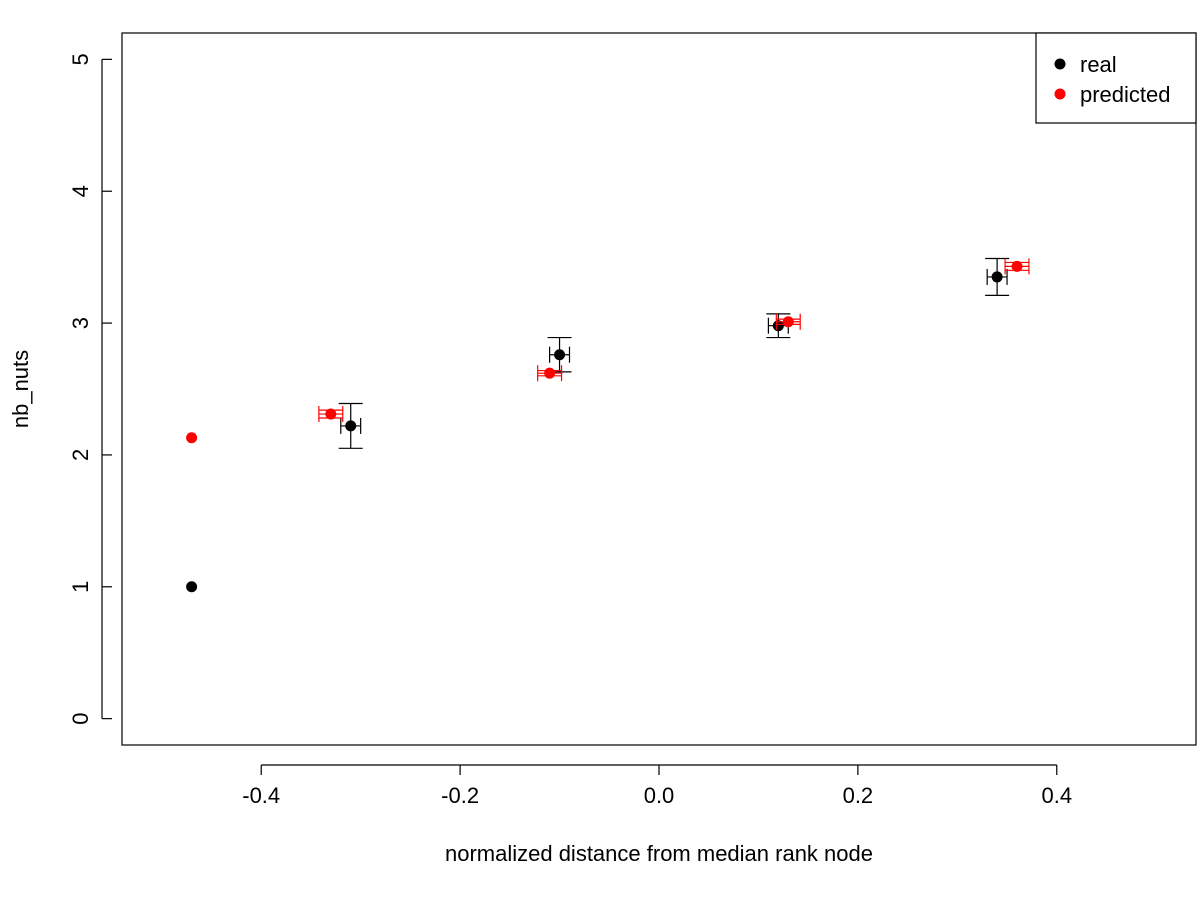  I want to click on y-tick-label: 5, so click(80, 59).